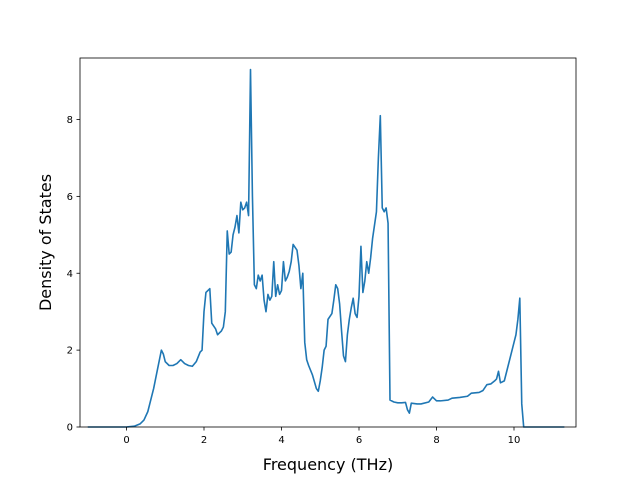  What do you see at coordinates (359, 440) in the screenshot?
I see `x-tick-label: 6` at bounding box center [359, 440].